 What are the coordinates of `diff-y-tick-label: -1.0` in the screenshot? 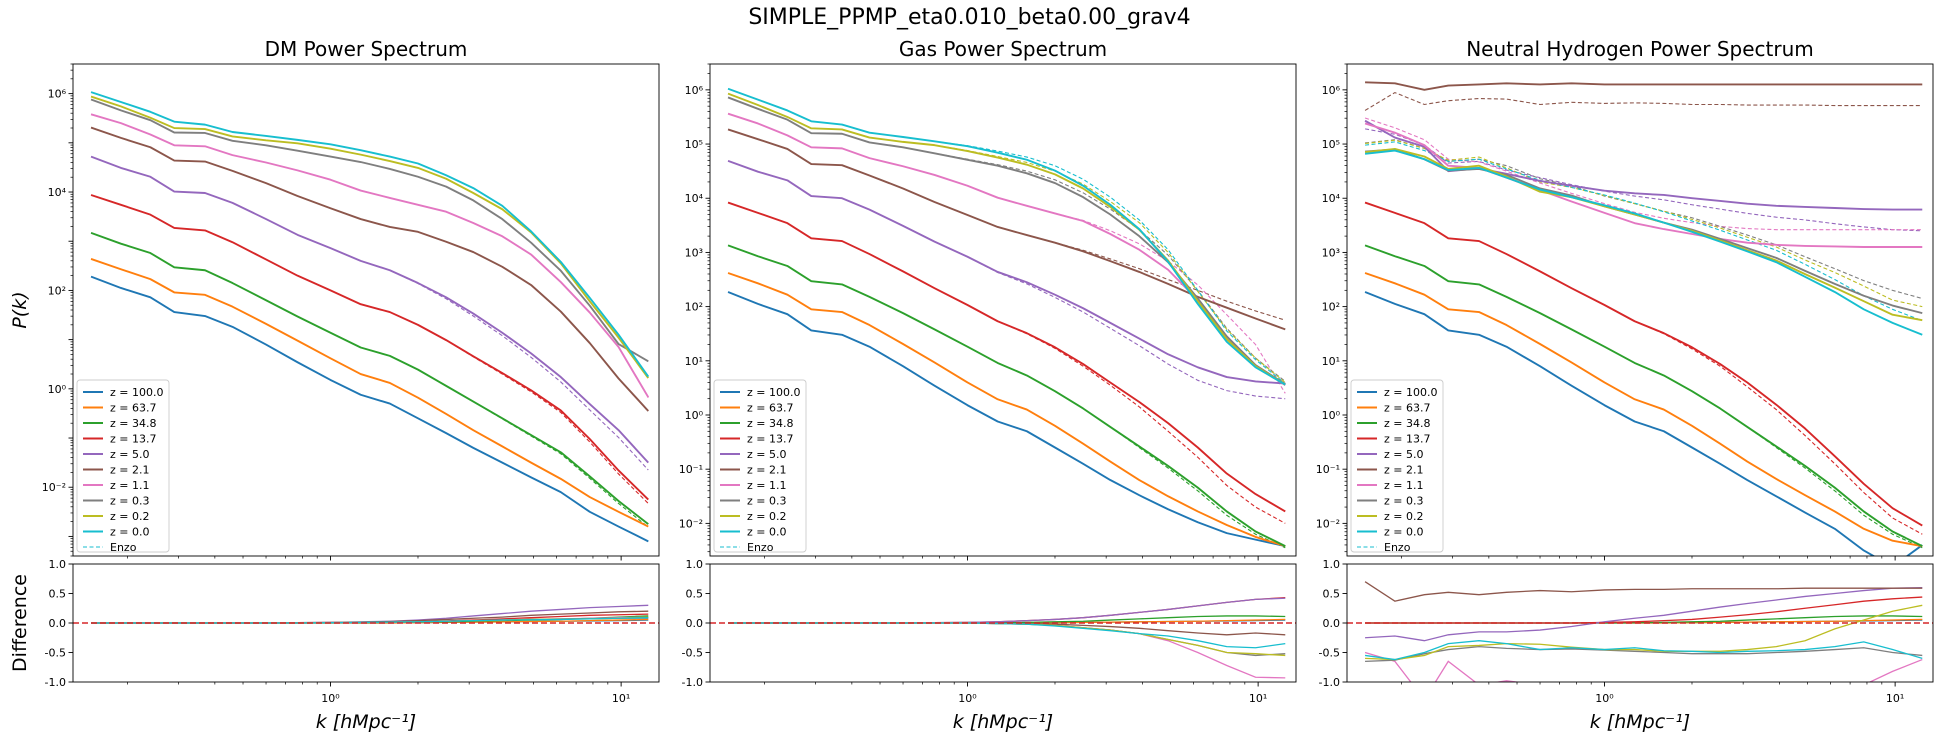 It's located at (1329, 682).